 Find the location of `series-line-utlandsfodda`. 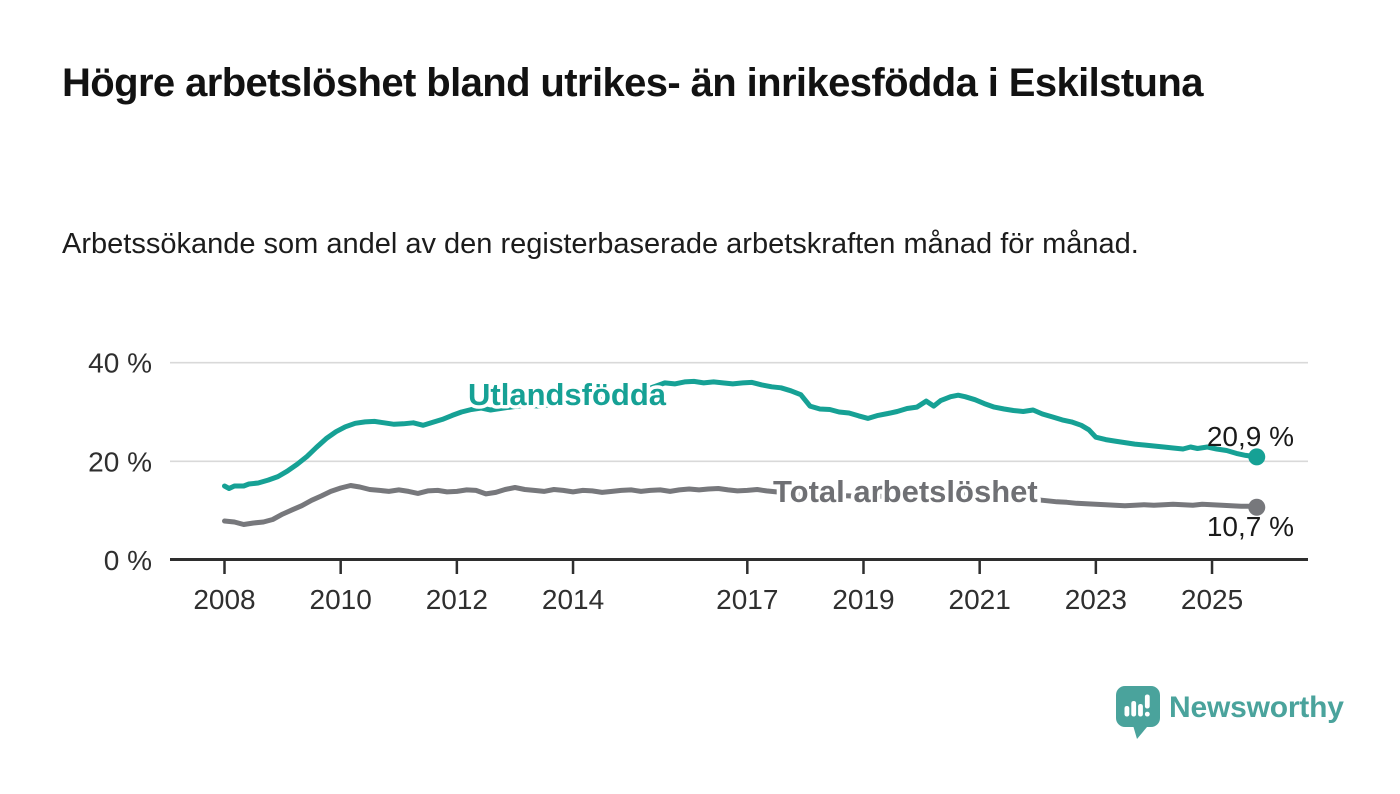

series-line-utlandsfodda is located at coordinates (741, 434).